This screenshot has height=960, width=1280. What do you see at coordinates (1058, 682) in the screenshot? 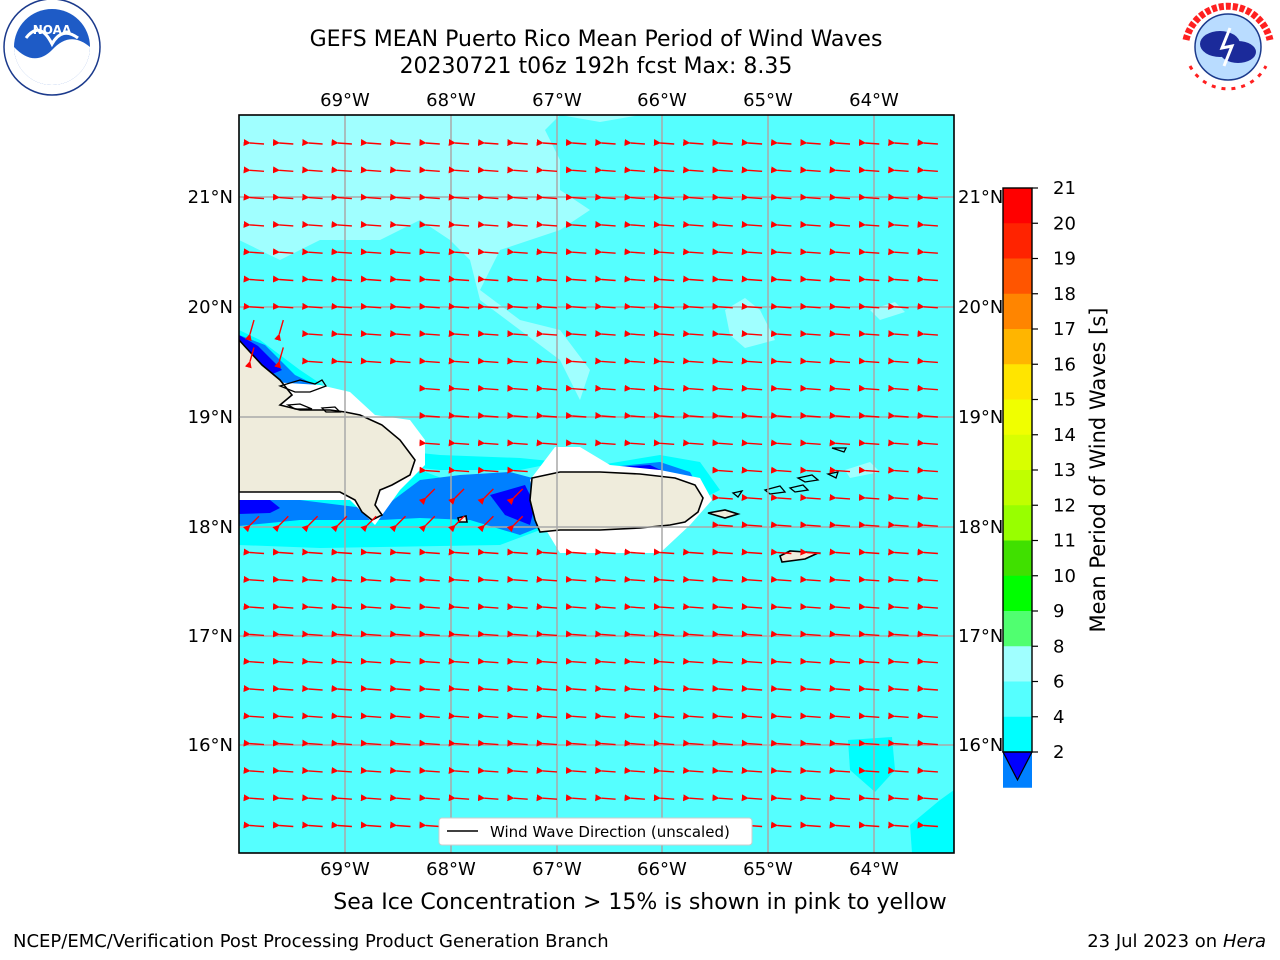
I see `colorbar-tick-label: 6` at bounding box center [1058, 682].